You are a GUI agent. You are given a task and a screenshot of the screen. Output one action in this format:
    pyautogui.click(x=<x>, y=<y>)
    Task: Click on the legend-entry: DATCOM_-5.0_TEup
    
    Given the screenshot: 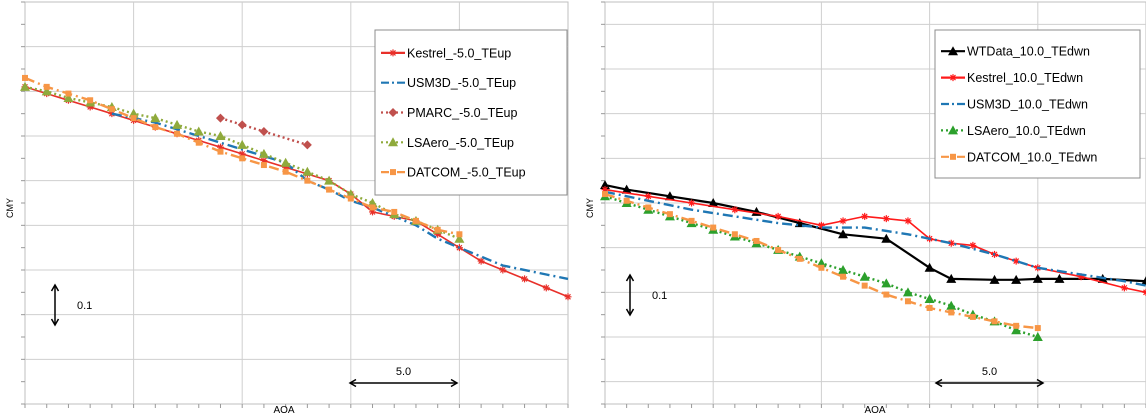 What is the action you would take?
    pyautogui.click(x=453, y=173)
    